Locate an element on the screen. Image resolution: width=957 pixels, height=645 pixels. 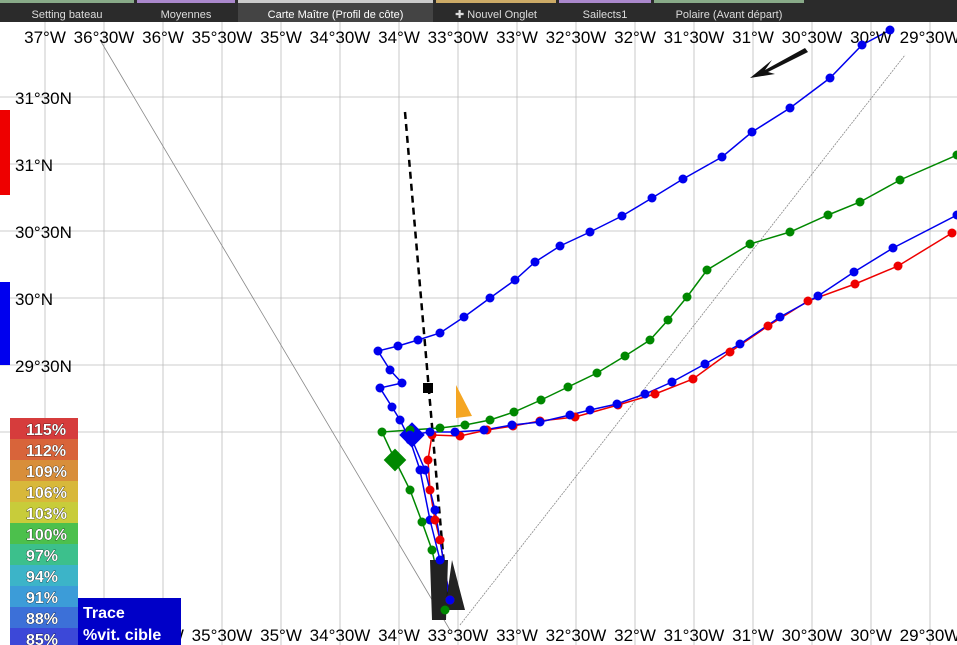
tab: Moyennes is located at coordinates (186, 11).